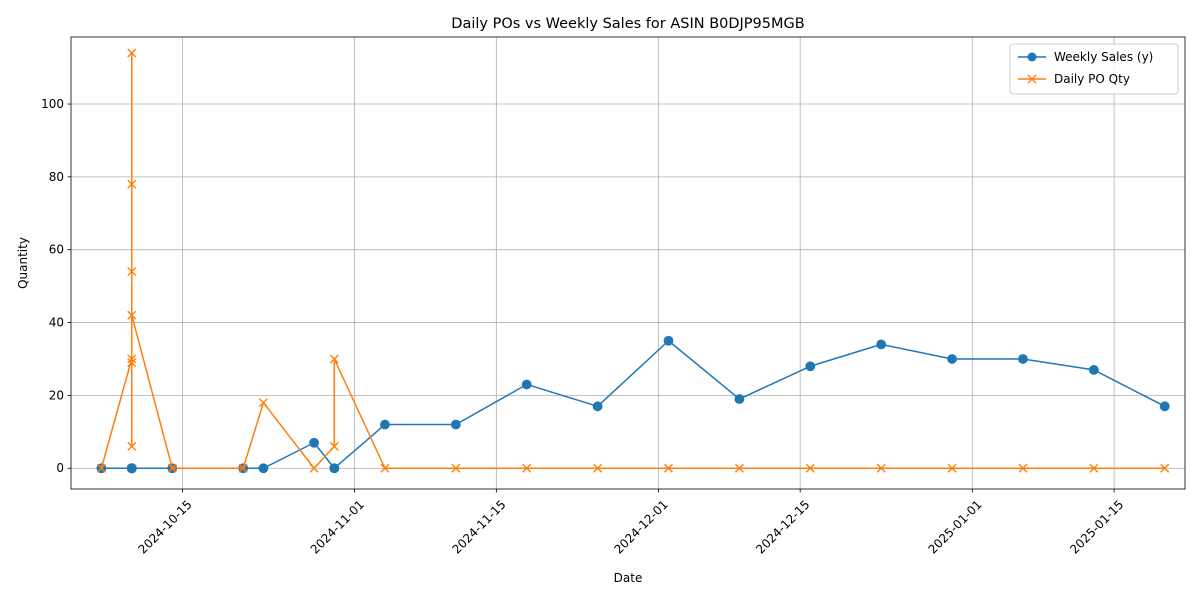 The height and width of the screenshot is (600, 1200). Describe the element at coordinates (954, 526) in the screenshot. I see `x-tick-label: 2025-01-01` at that location.